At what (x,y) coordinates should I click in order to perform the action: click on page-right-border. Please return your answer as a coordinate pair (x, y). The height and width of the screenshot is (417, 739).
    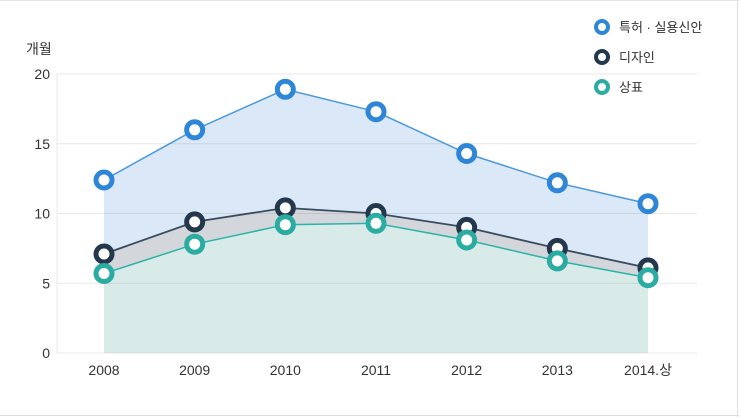
    Looking at the image, I should click on (737, 209).